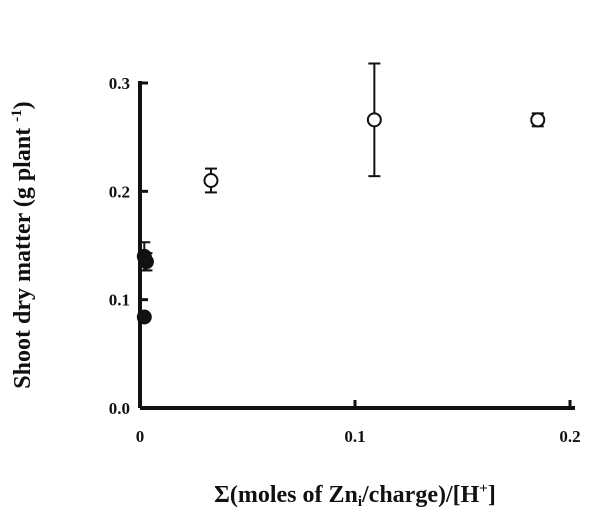 This screenshot has height=514, width=602. What do you see at coordinates (119, 83) in the screenshot?
I see `y-tick-label: 0.3` at bounding box center [119, 83].